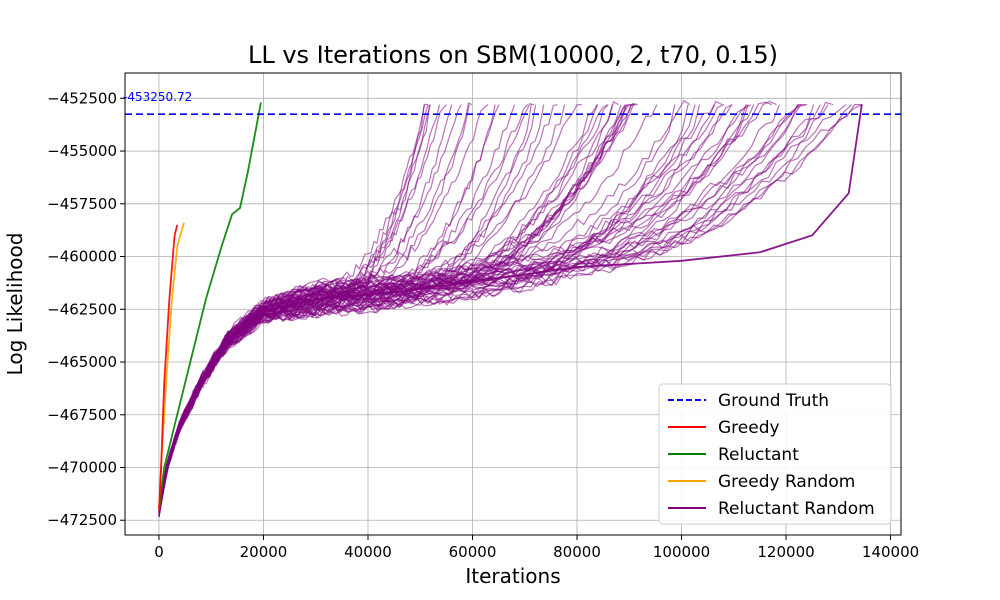 The height and width of the screenshot is (600, 1000). I want to click on x-tick-label: 80000, so click(577, 552).